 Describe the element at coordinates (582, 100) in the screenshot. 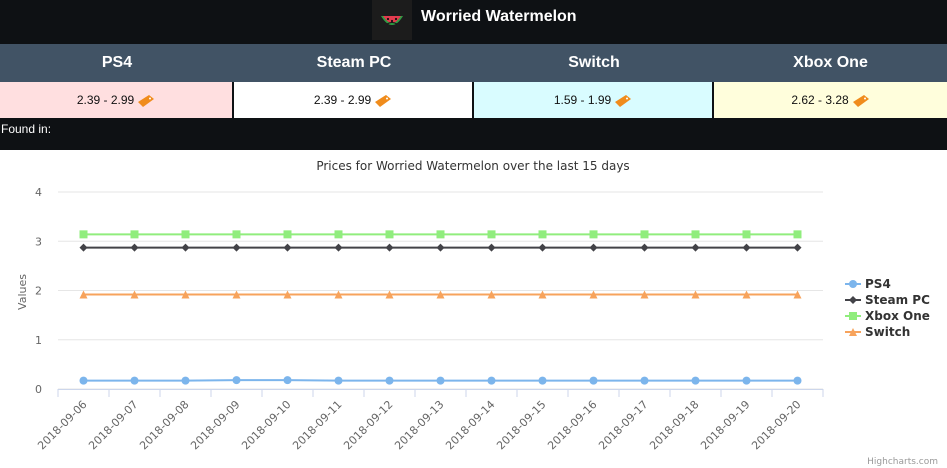

I see `price-range: 1.59 - 1.99` at that location.